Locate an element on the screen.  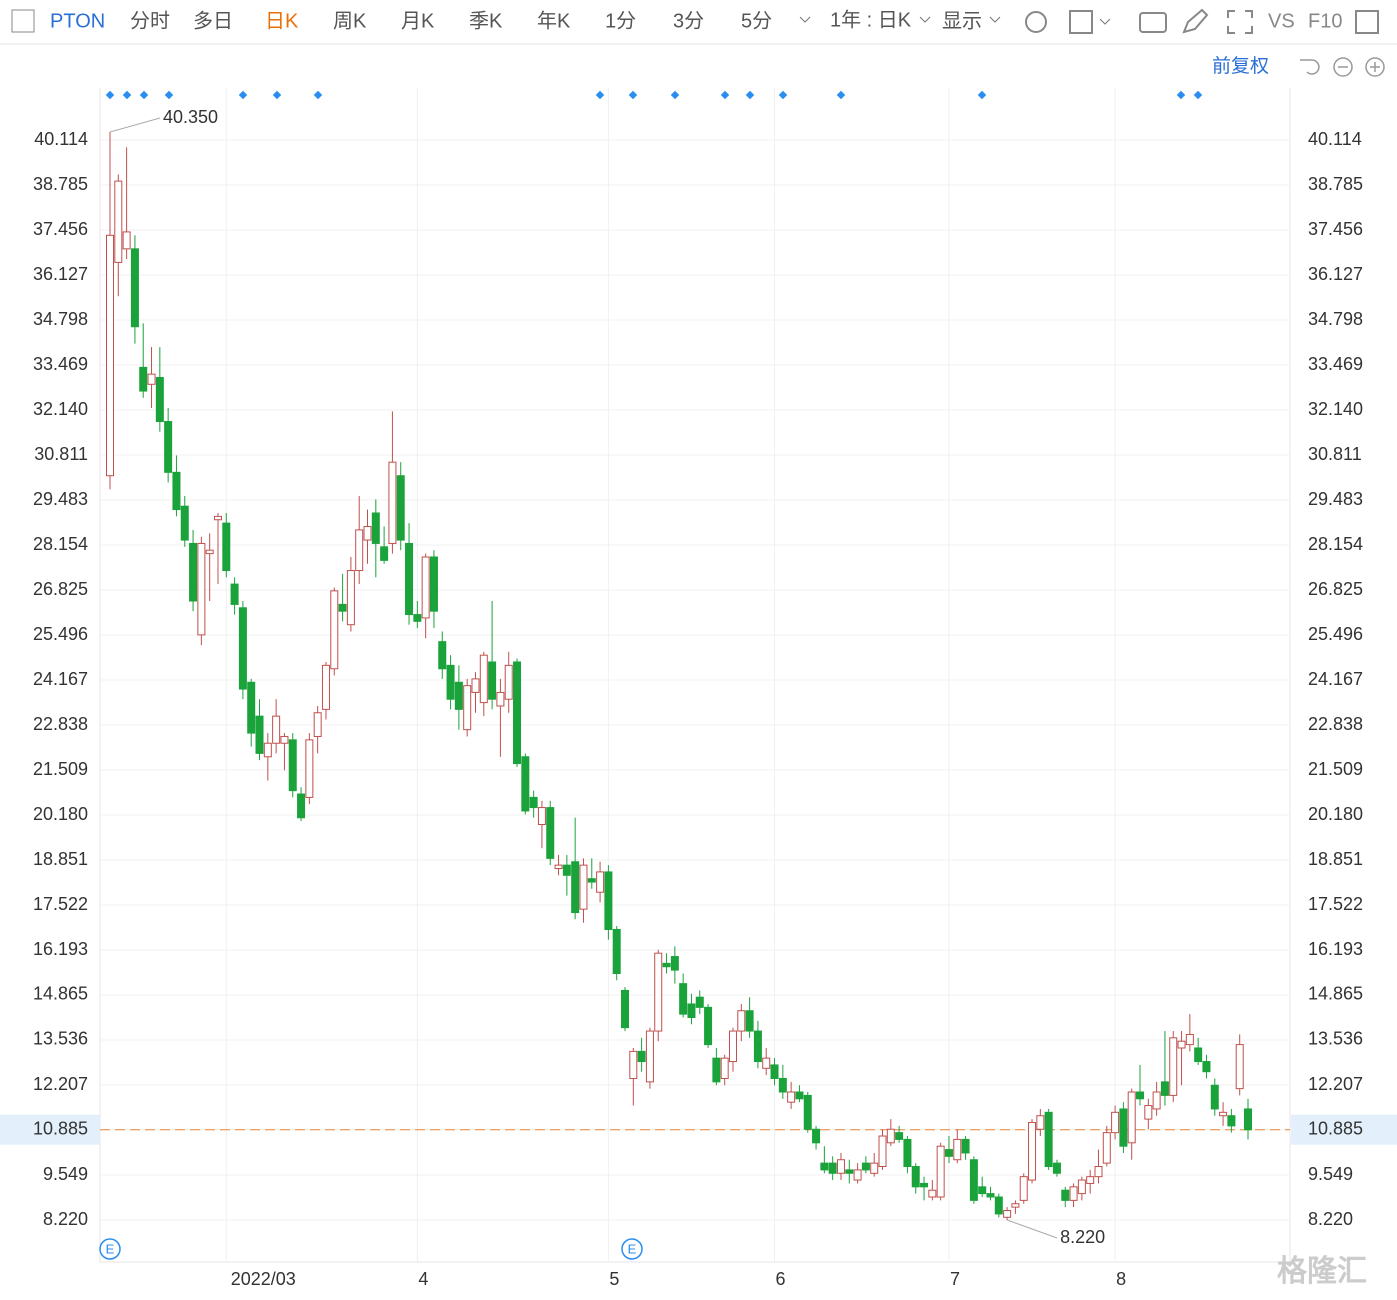
f10-button: F10 is located at coordinates (1325, 21).